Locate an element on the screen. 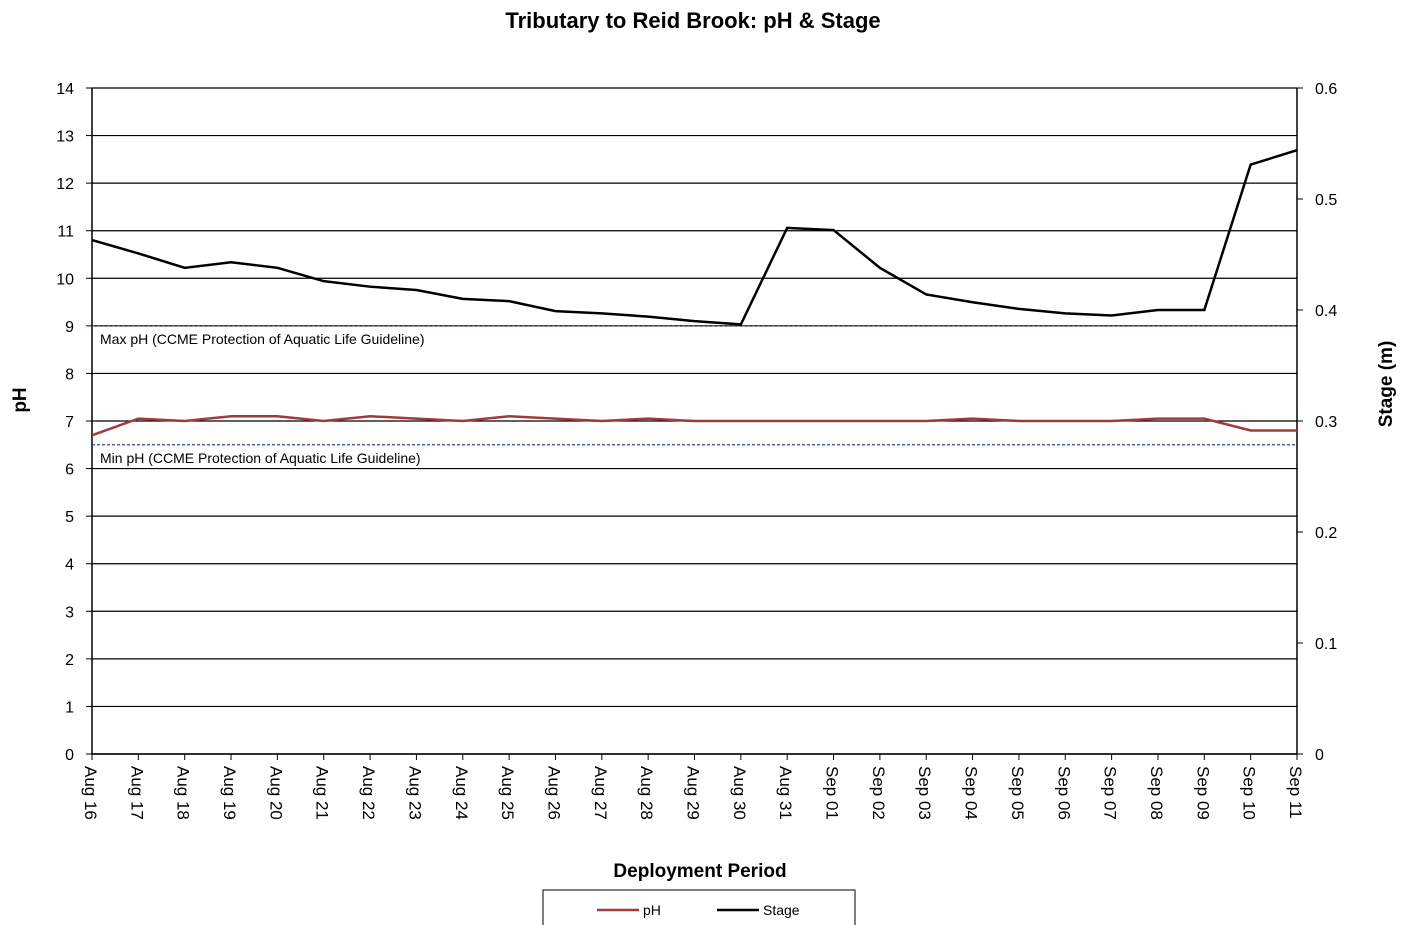 The image size is (1419, 925). y-tick-label: 2 is located at coordinates (69, 660).